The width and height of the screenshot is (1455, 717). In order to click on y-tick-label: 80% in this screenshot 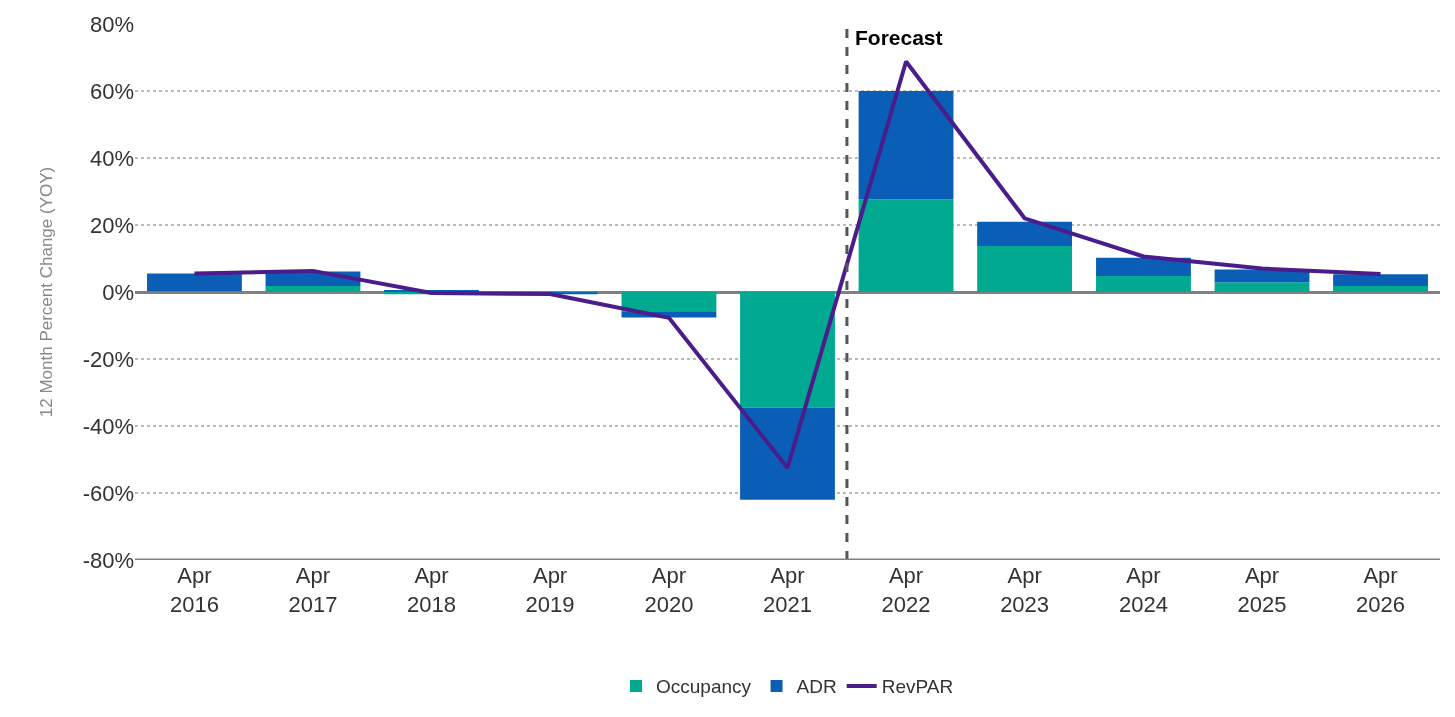, I will do `click(111, 24)`.